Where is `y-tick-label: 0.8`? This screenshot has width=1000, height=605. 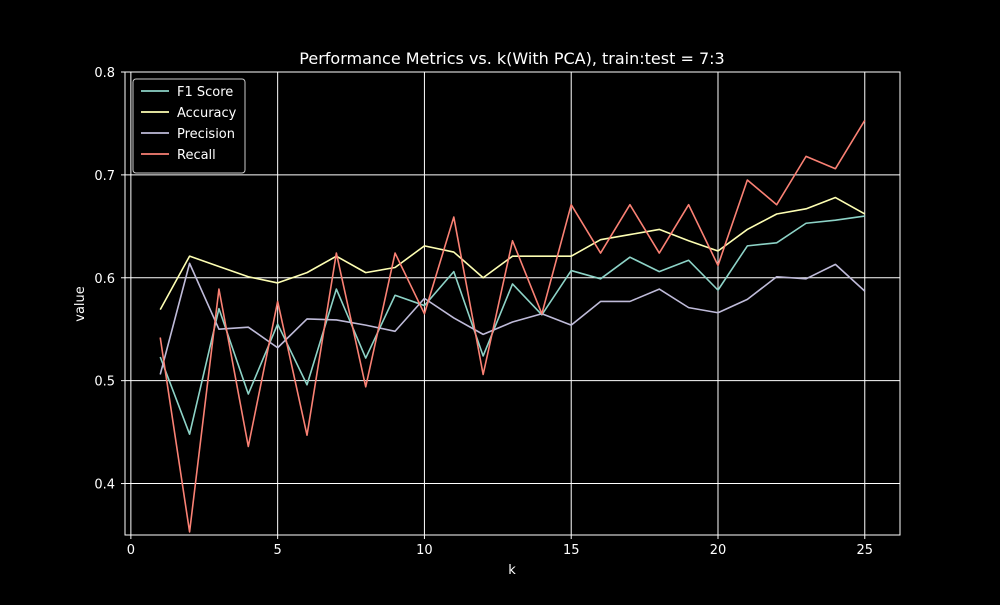 y-tick-label: 0.8 is located at coordinates (104, 73).